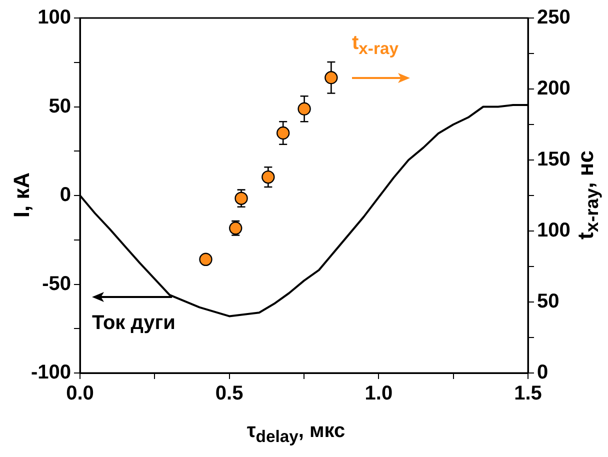  I want to click on y2-tick-label: 50, so click(548, 301).